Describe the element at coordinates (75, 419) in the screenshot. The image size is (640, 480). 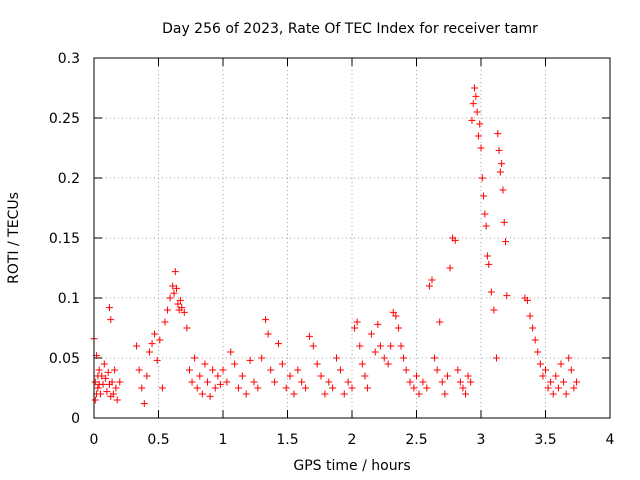
I see `y-tick-label: 0` at that location.